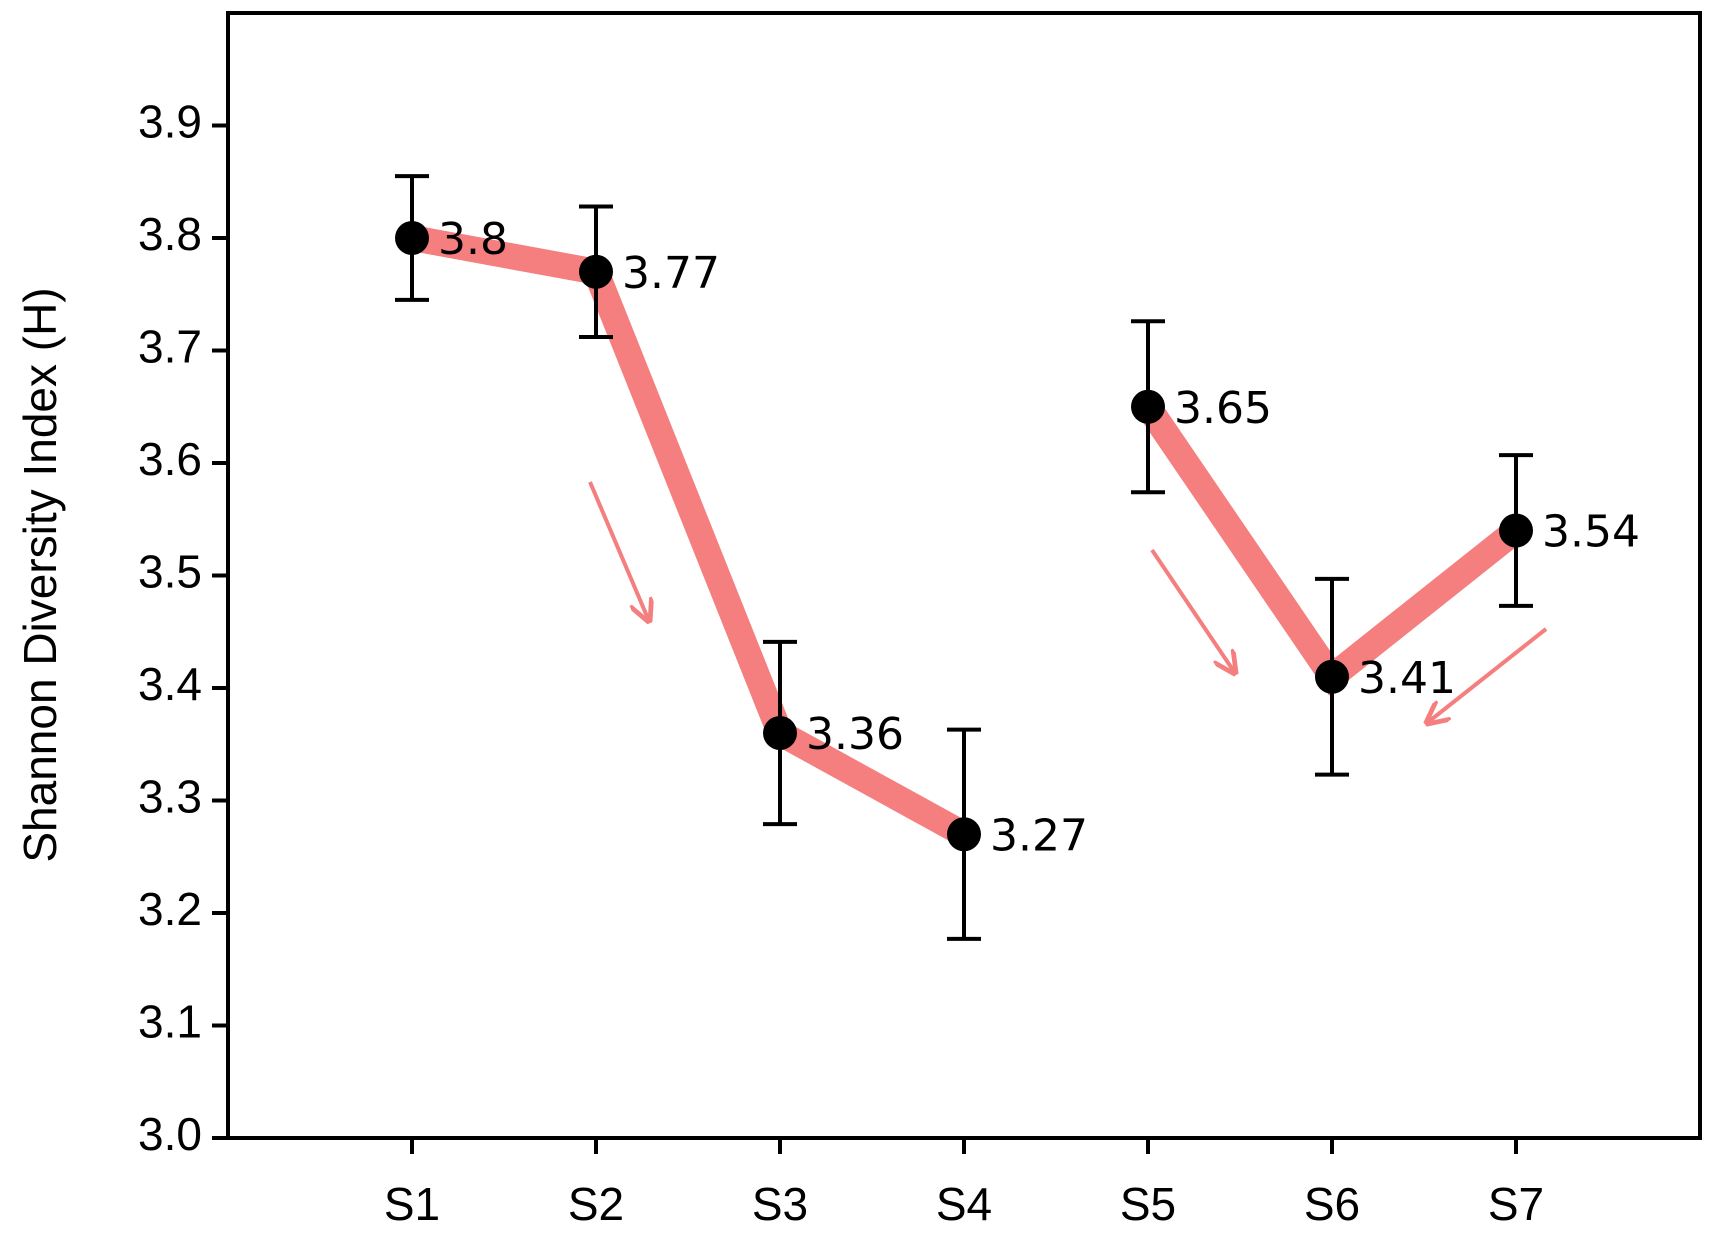 The image size is (1721, 1241). I want to click on x-tick-label: S4, so click(964, 1204).